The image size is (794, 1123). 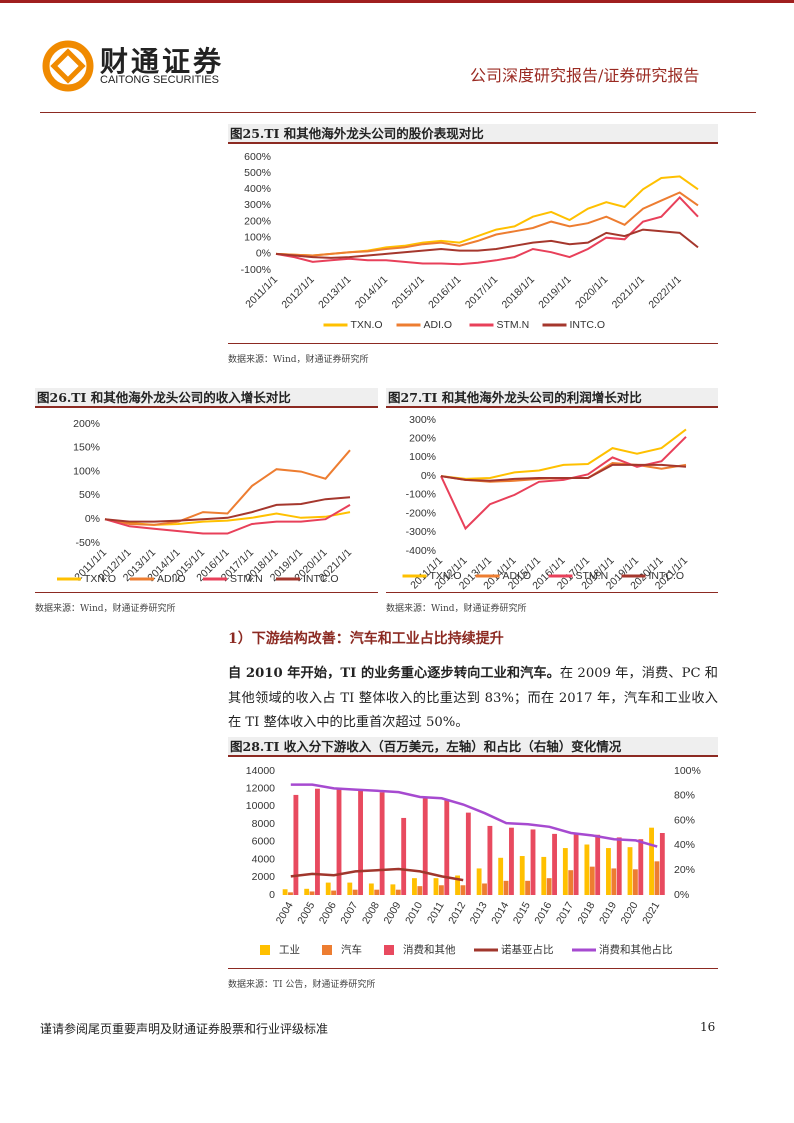 I want to click on logo-en: CAITONG SECURITIES, so click(x=159, y=80).